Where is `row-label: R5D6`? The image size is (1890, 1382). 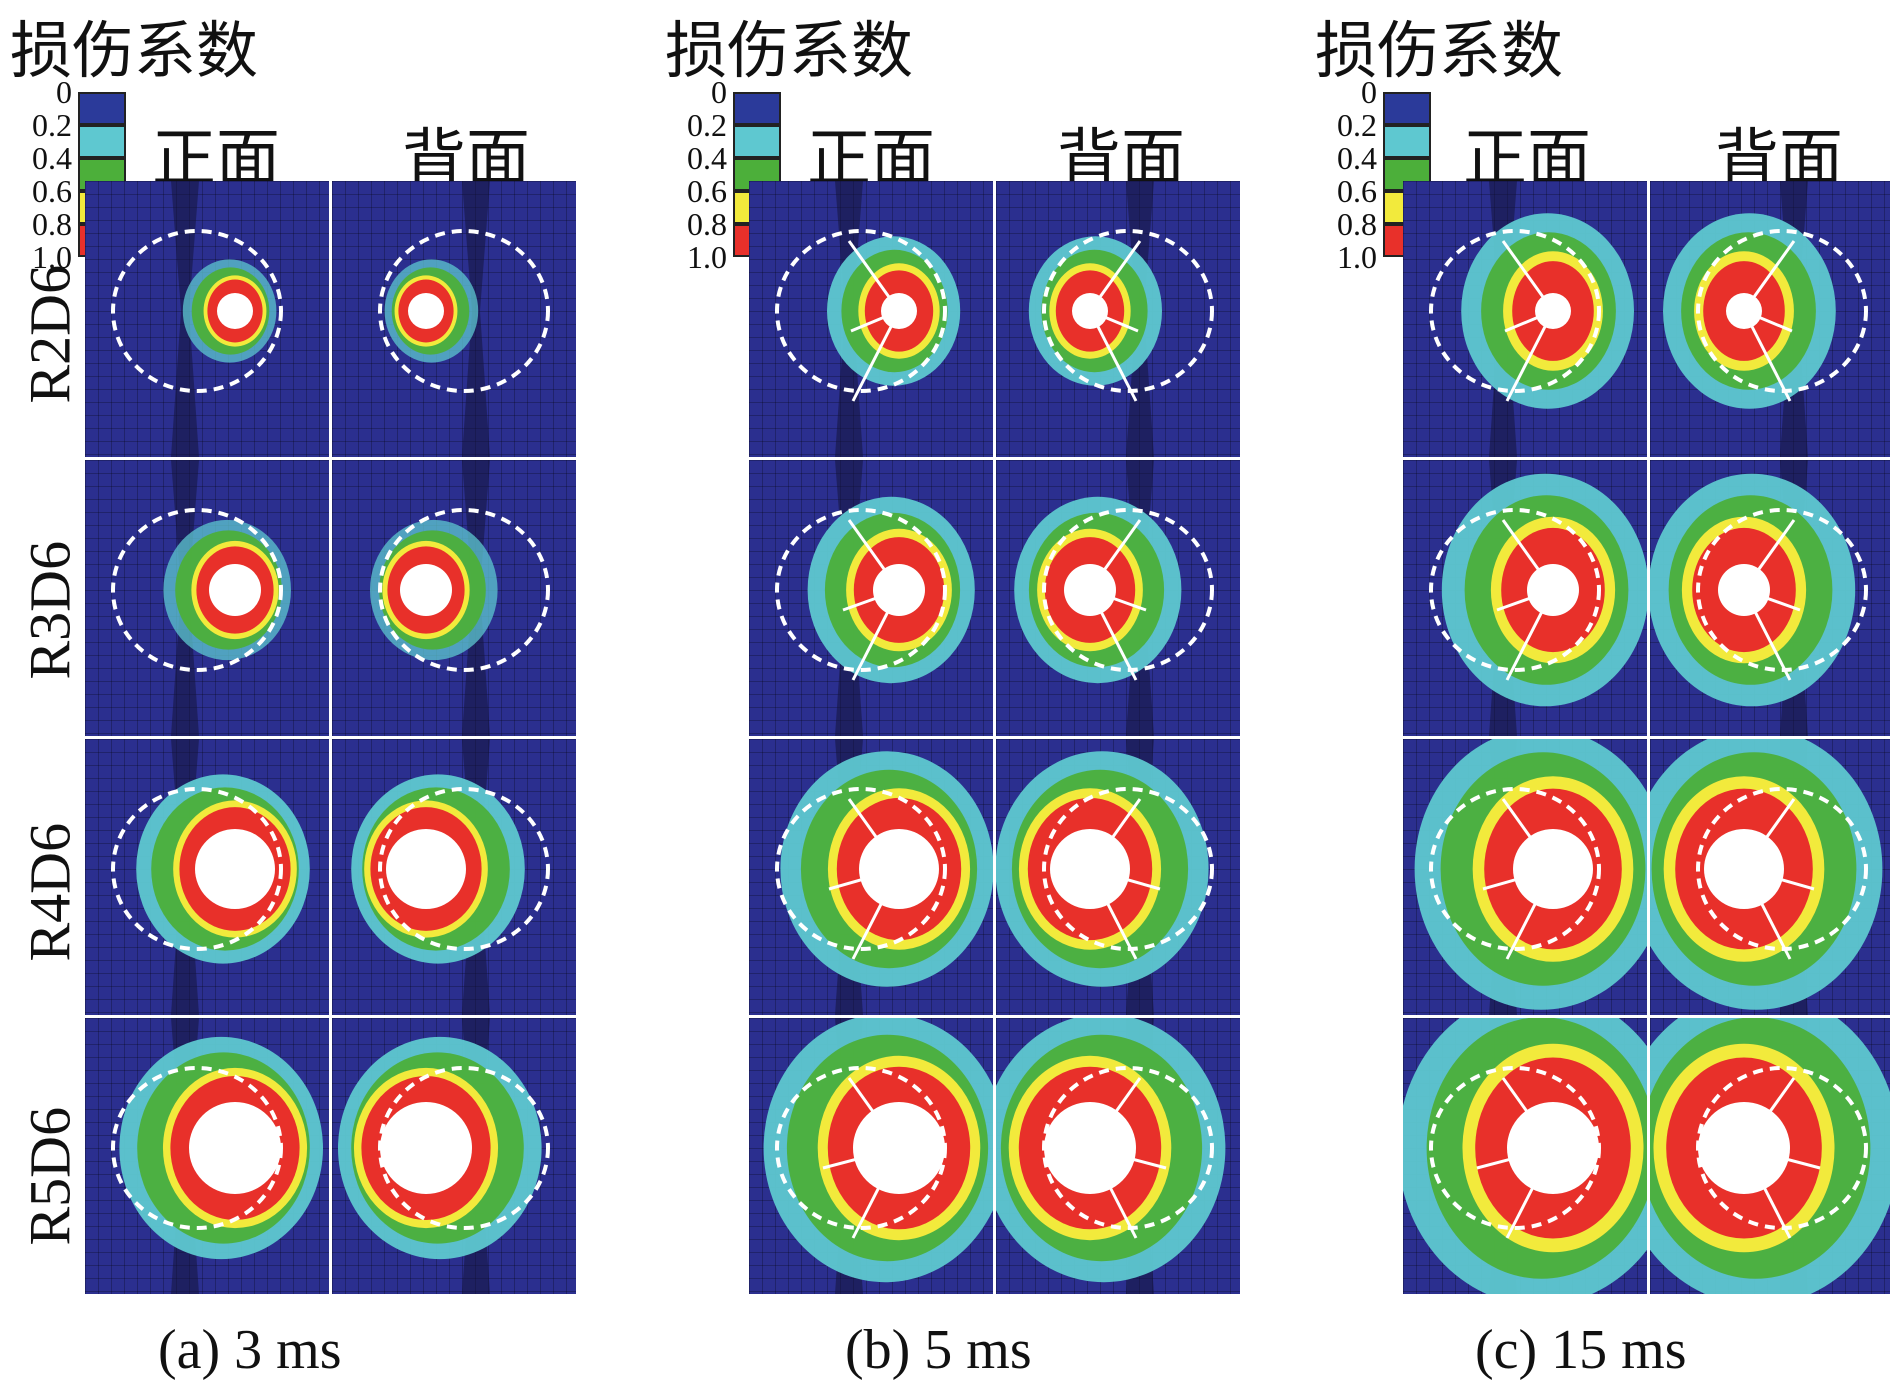 row-label: R5D6 is located at coordinates (50, 1176).